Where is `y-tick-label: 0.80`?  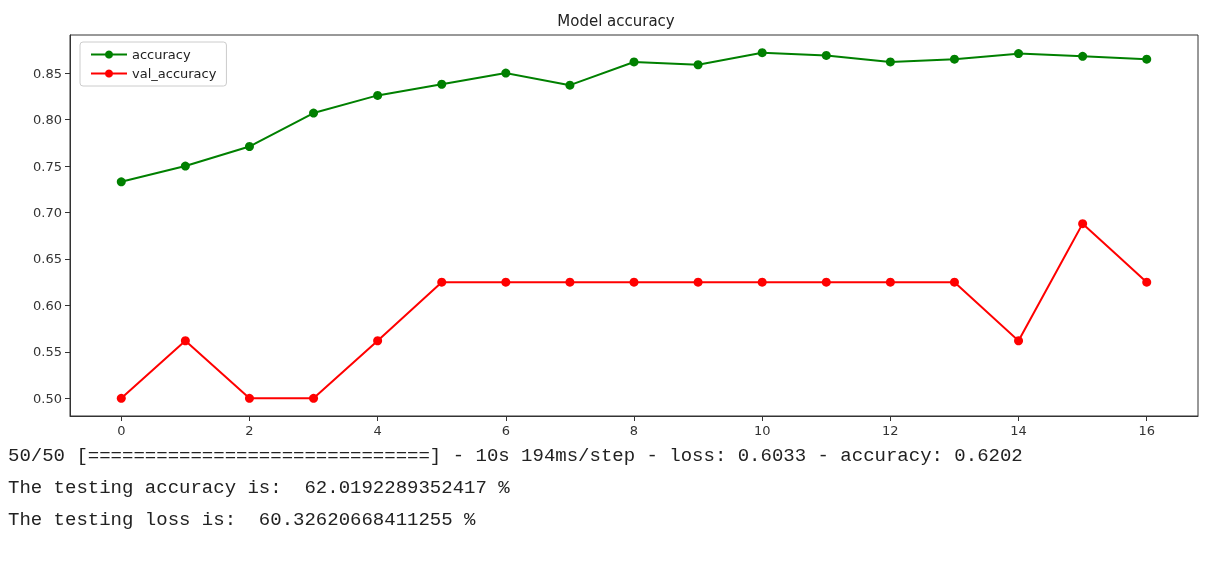 y-tick-label: 0.80 is located at coordinates (47, 120).